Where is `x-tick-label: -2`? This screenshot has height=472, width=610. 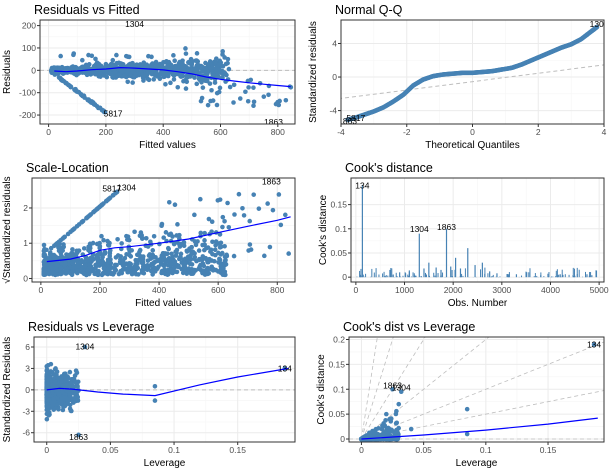 x-tick-label: -2 is located at coordinates (407, 132).